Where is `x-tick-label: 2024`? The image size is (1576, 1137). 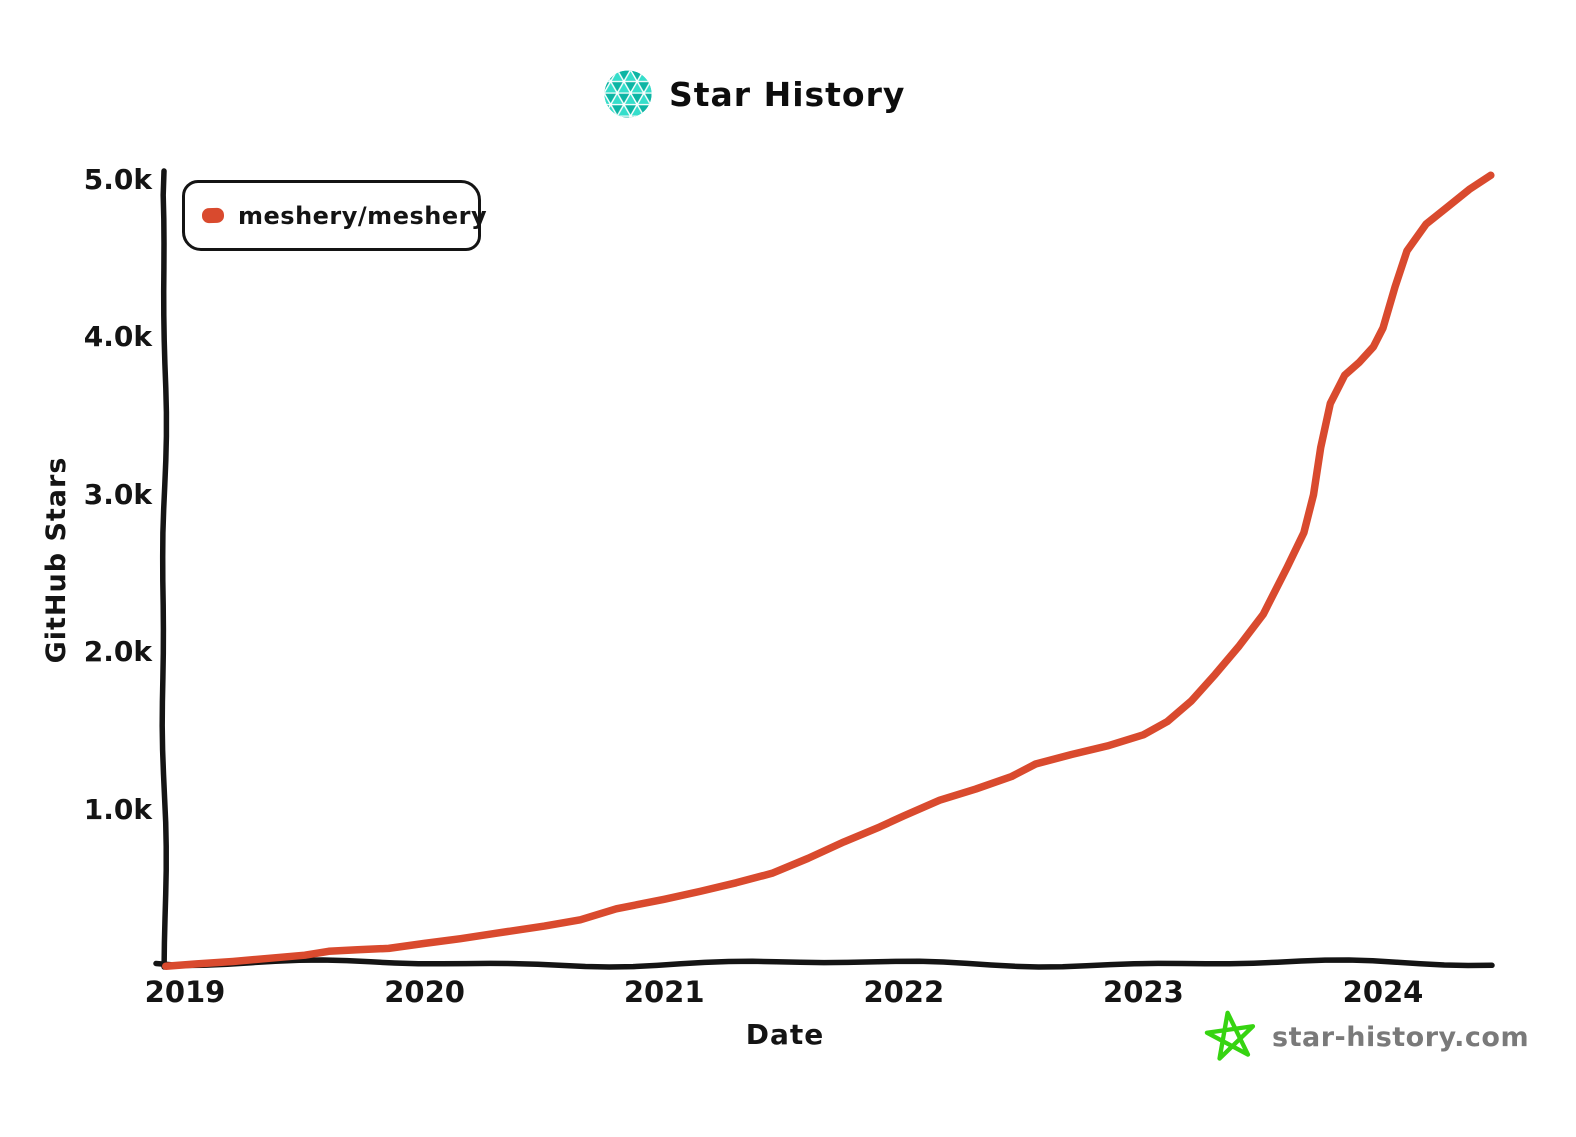 x-tick-label: 2024 is located at coordinates (1383, 992).